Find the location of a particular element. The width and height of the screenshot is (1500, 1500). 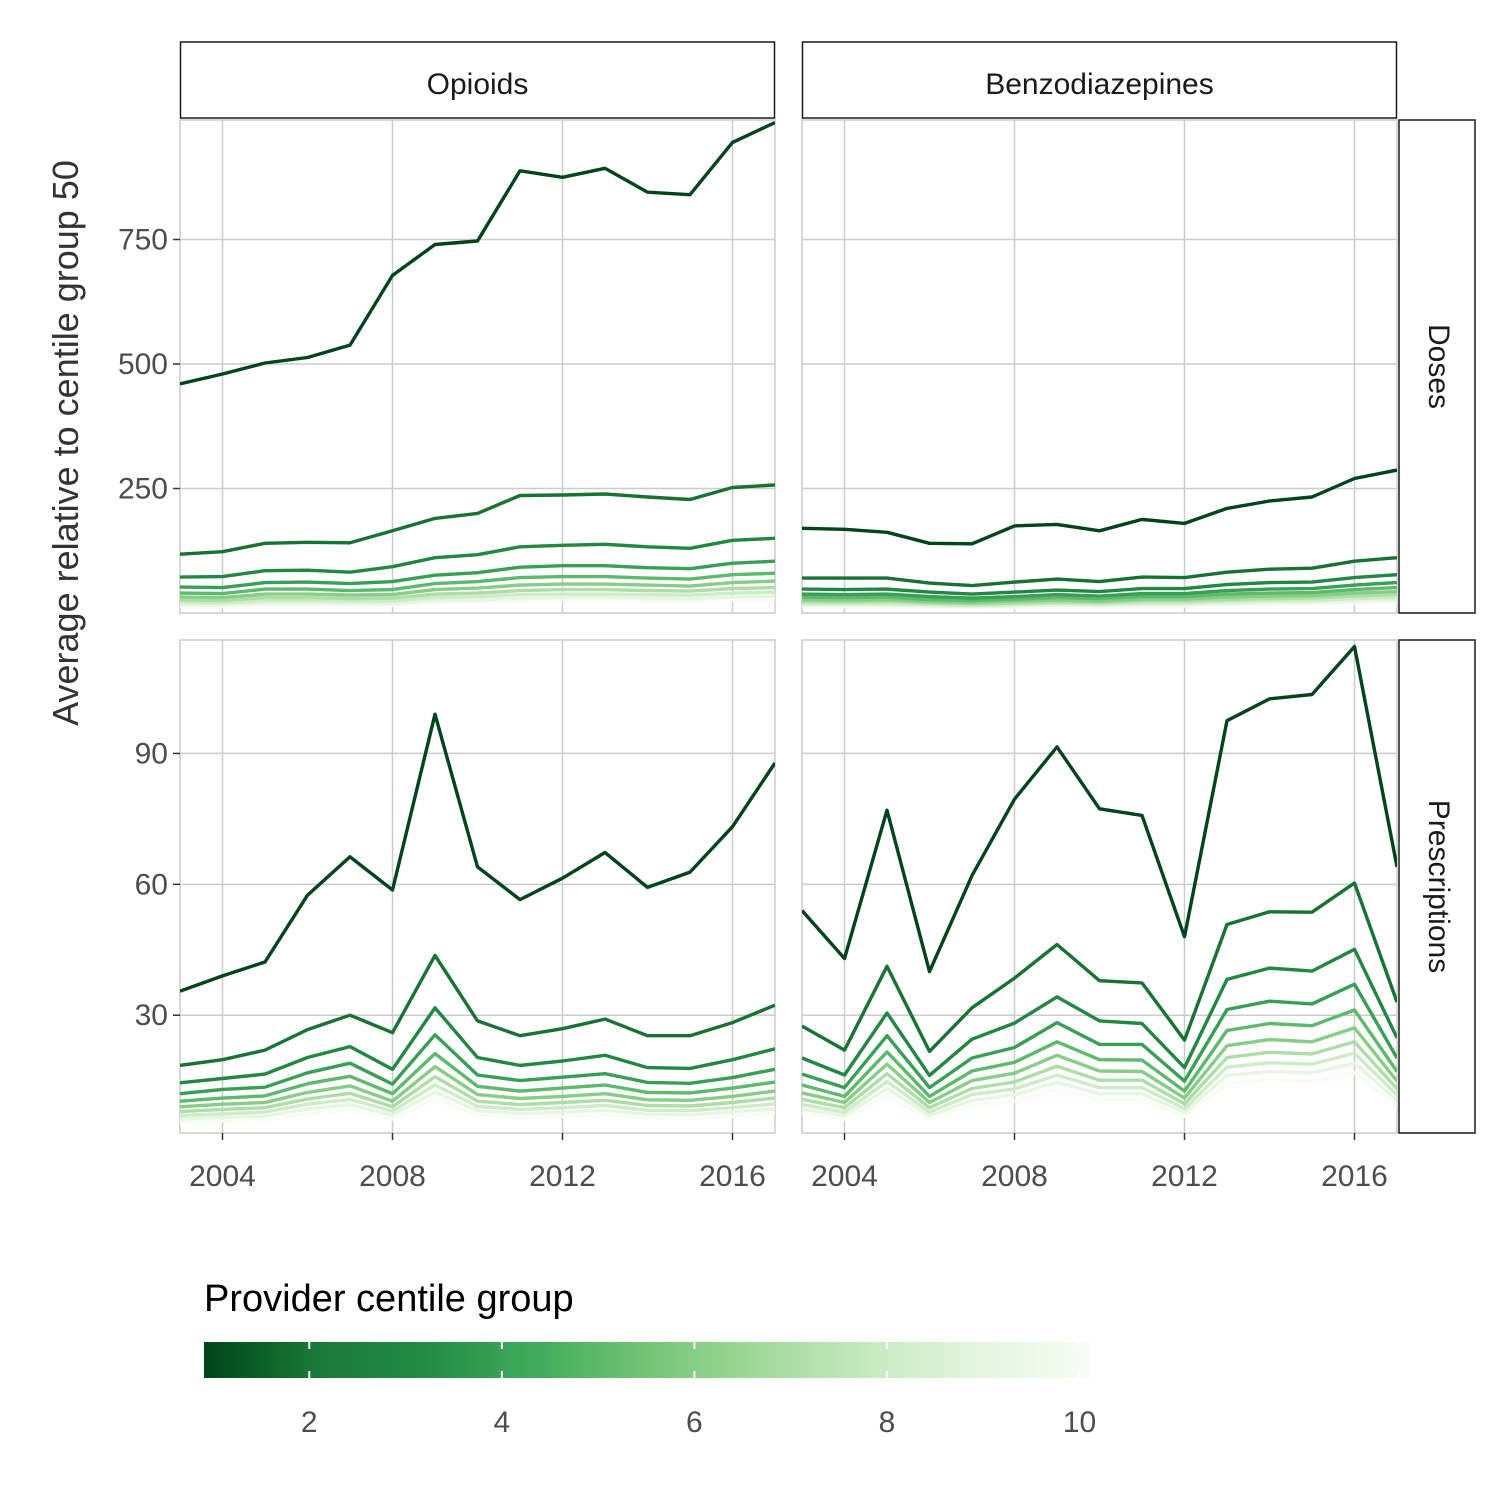

y-axis-title: Average relative to centile group 50 is located at coordinates (65, 443).